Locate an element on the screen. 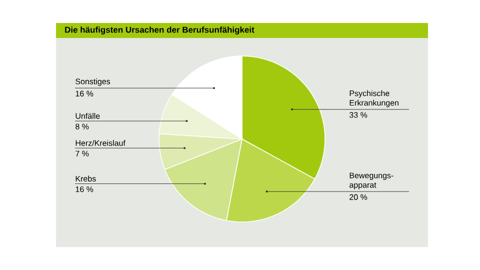 The width and height of the screenshot is (480, 270). data-label: 8 % is located at coordinates (82, 127).